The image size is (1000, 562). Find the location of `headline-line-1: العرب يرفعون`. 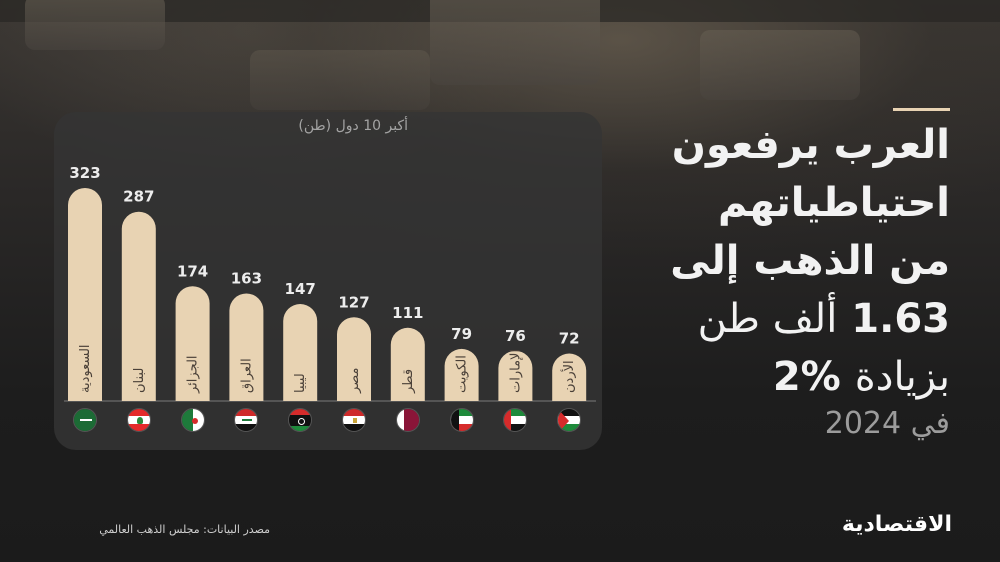

headline-line-1: العرب يرفعون is located at coordinates (810, 145).